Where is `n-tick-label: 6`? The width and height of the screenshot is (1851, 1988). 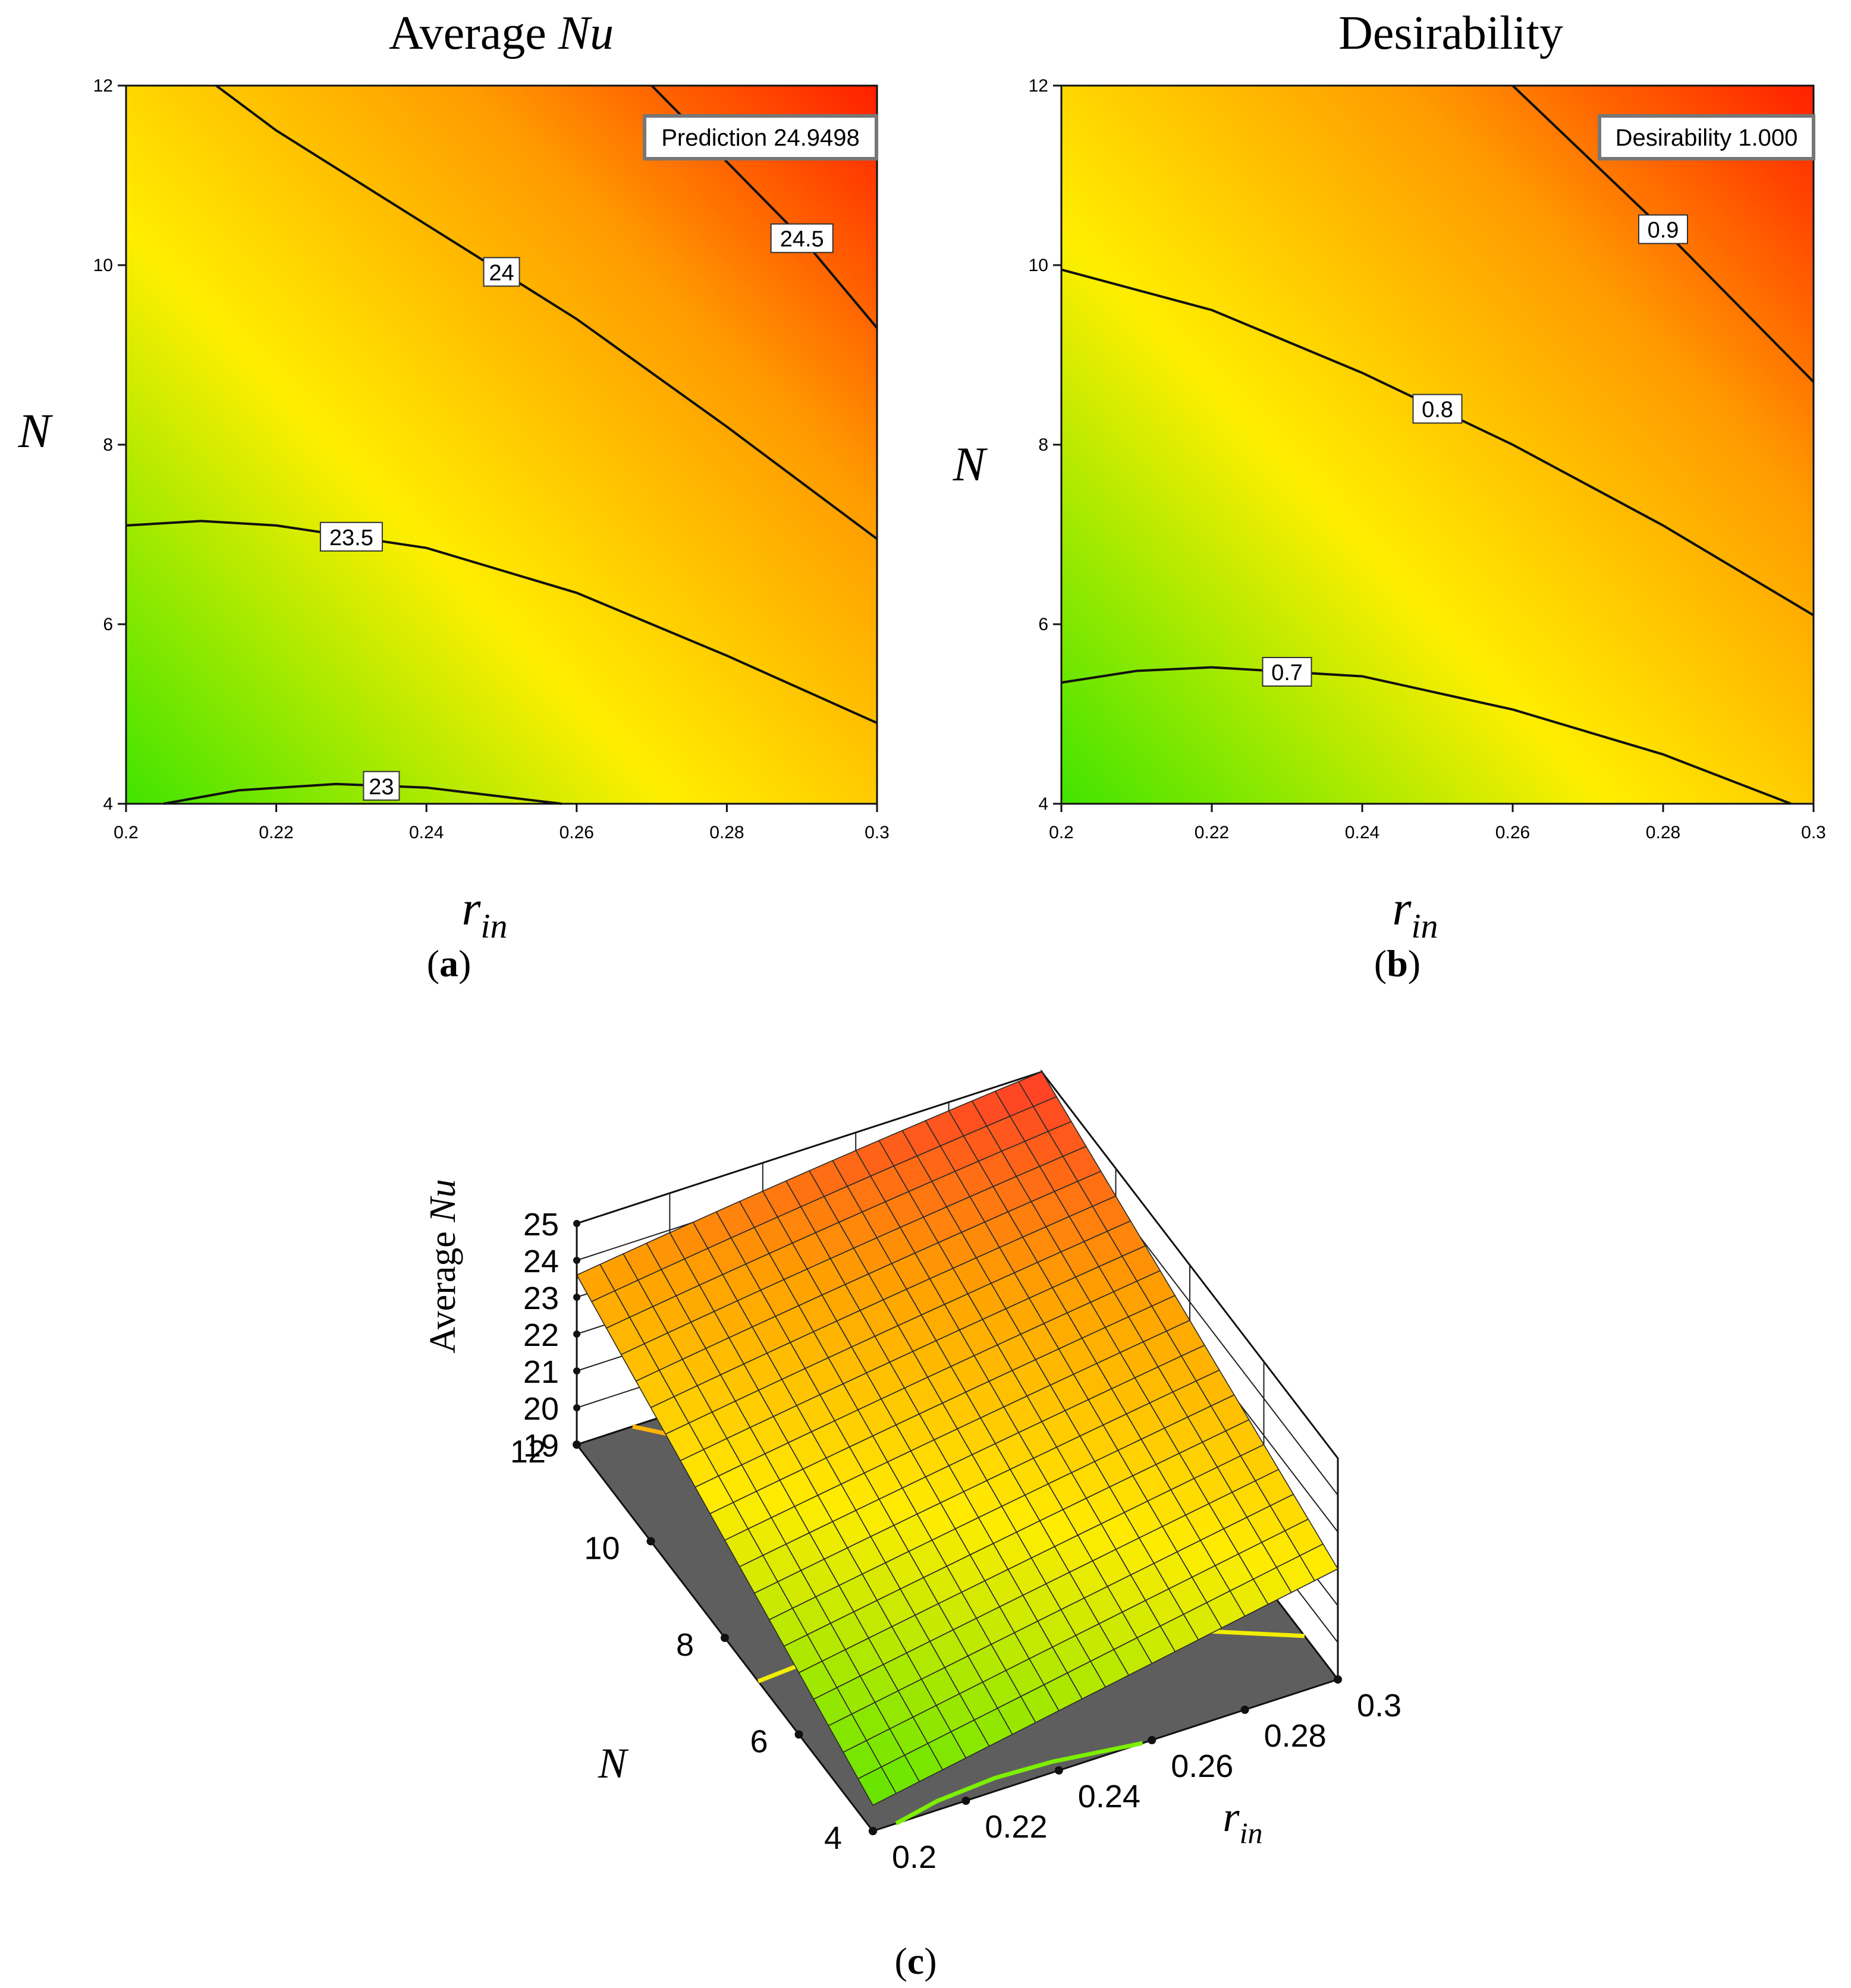
n-tick-label: 6 is located at coordinates (759, 1742).